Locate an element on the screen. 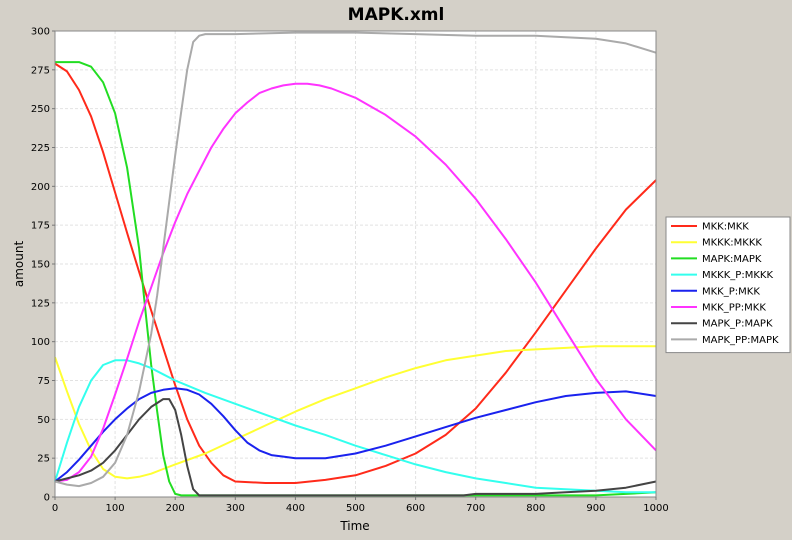 The height and width of the screenshot is (540, 792). chart-title: MAPK.xml is located at coordinates (396, 15).